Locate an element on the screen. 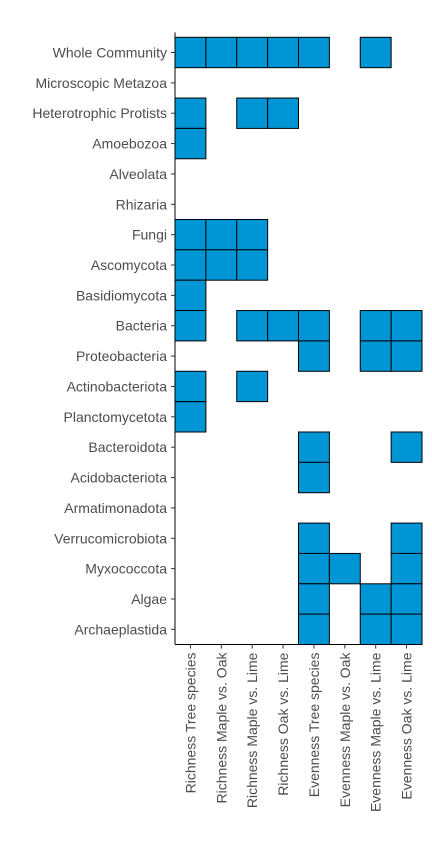 The image size is (432, 844). y-tick-label: Ascomycota is located at coordinates (129, 265).